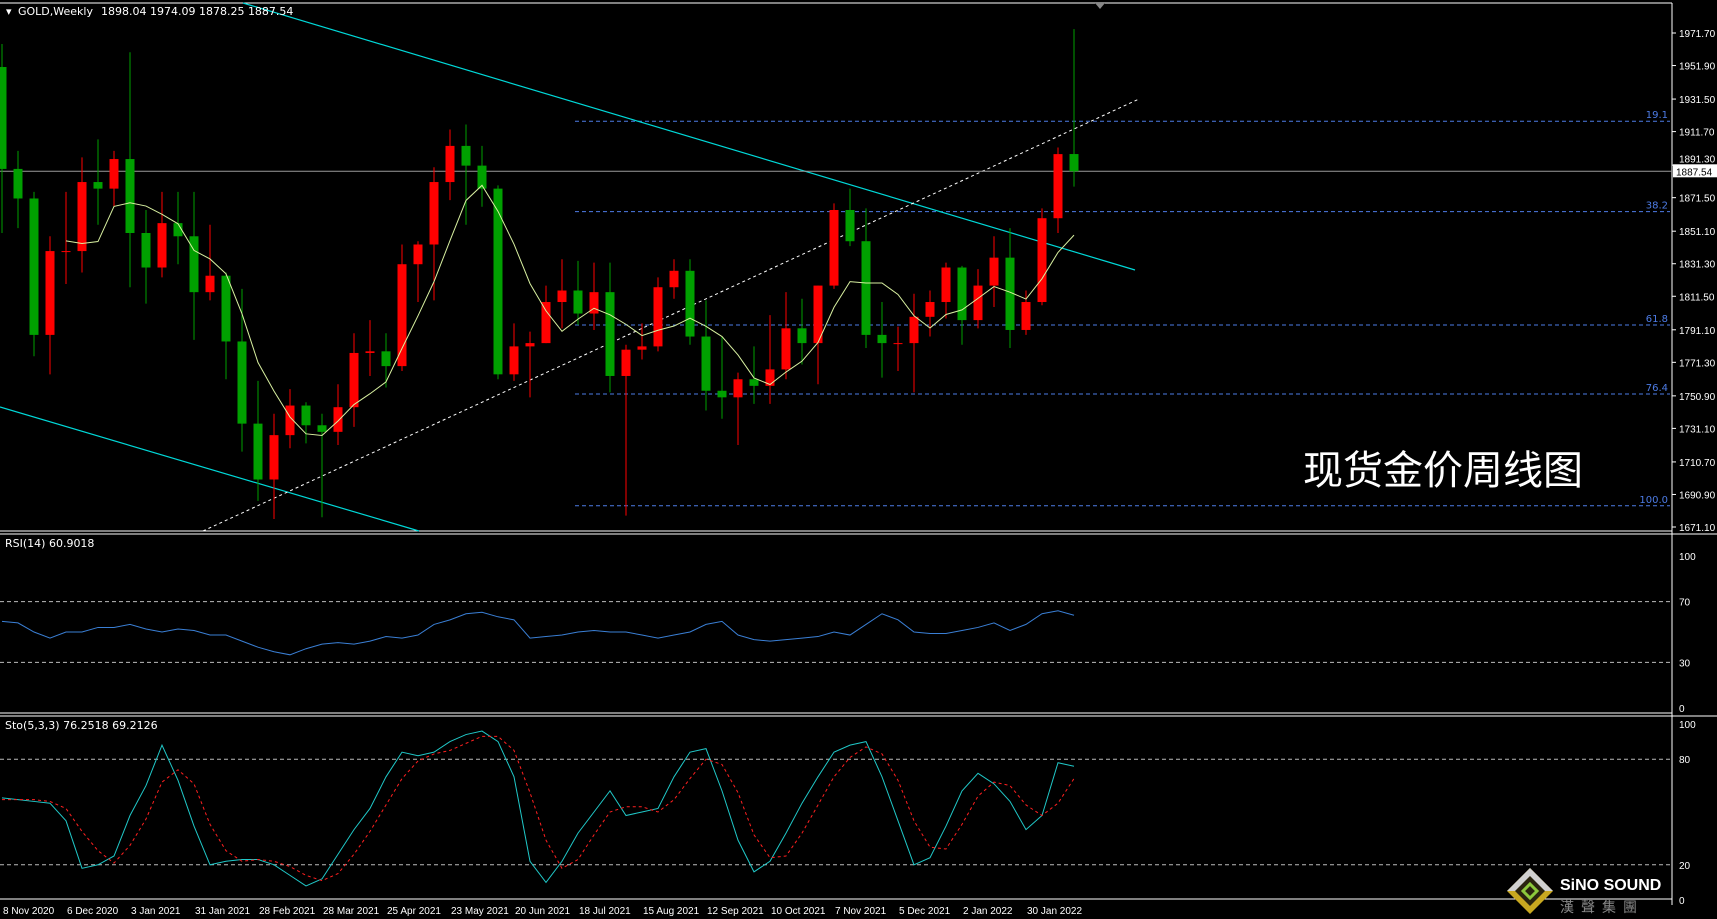  Describe the element at coordinates (49, 543) in the screenshot. I see `rsi-header: RSI(14) 60.9018` at that location.